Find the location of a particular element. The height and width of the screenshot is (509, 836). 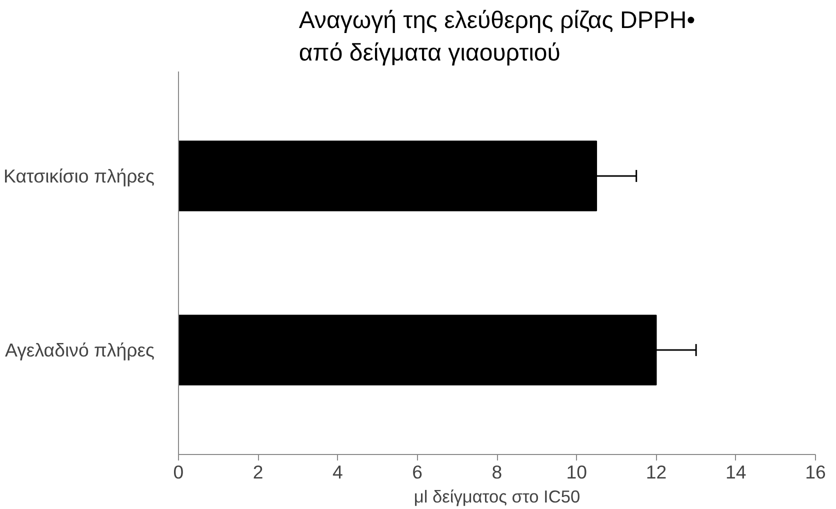

chart-title: Αναγωγή της ελεύθερης ρίζας DPPH• από δείγματα γιαουρτιού is located at coordinates (497, 36).